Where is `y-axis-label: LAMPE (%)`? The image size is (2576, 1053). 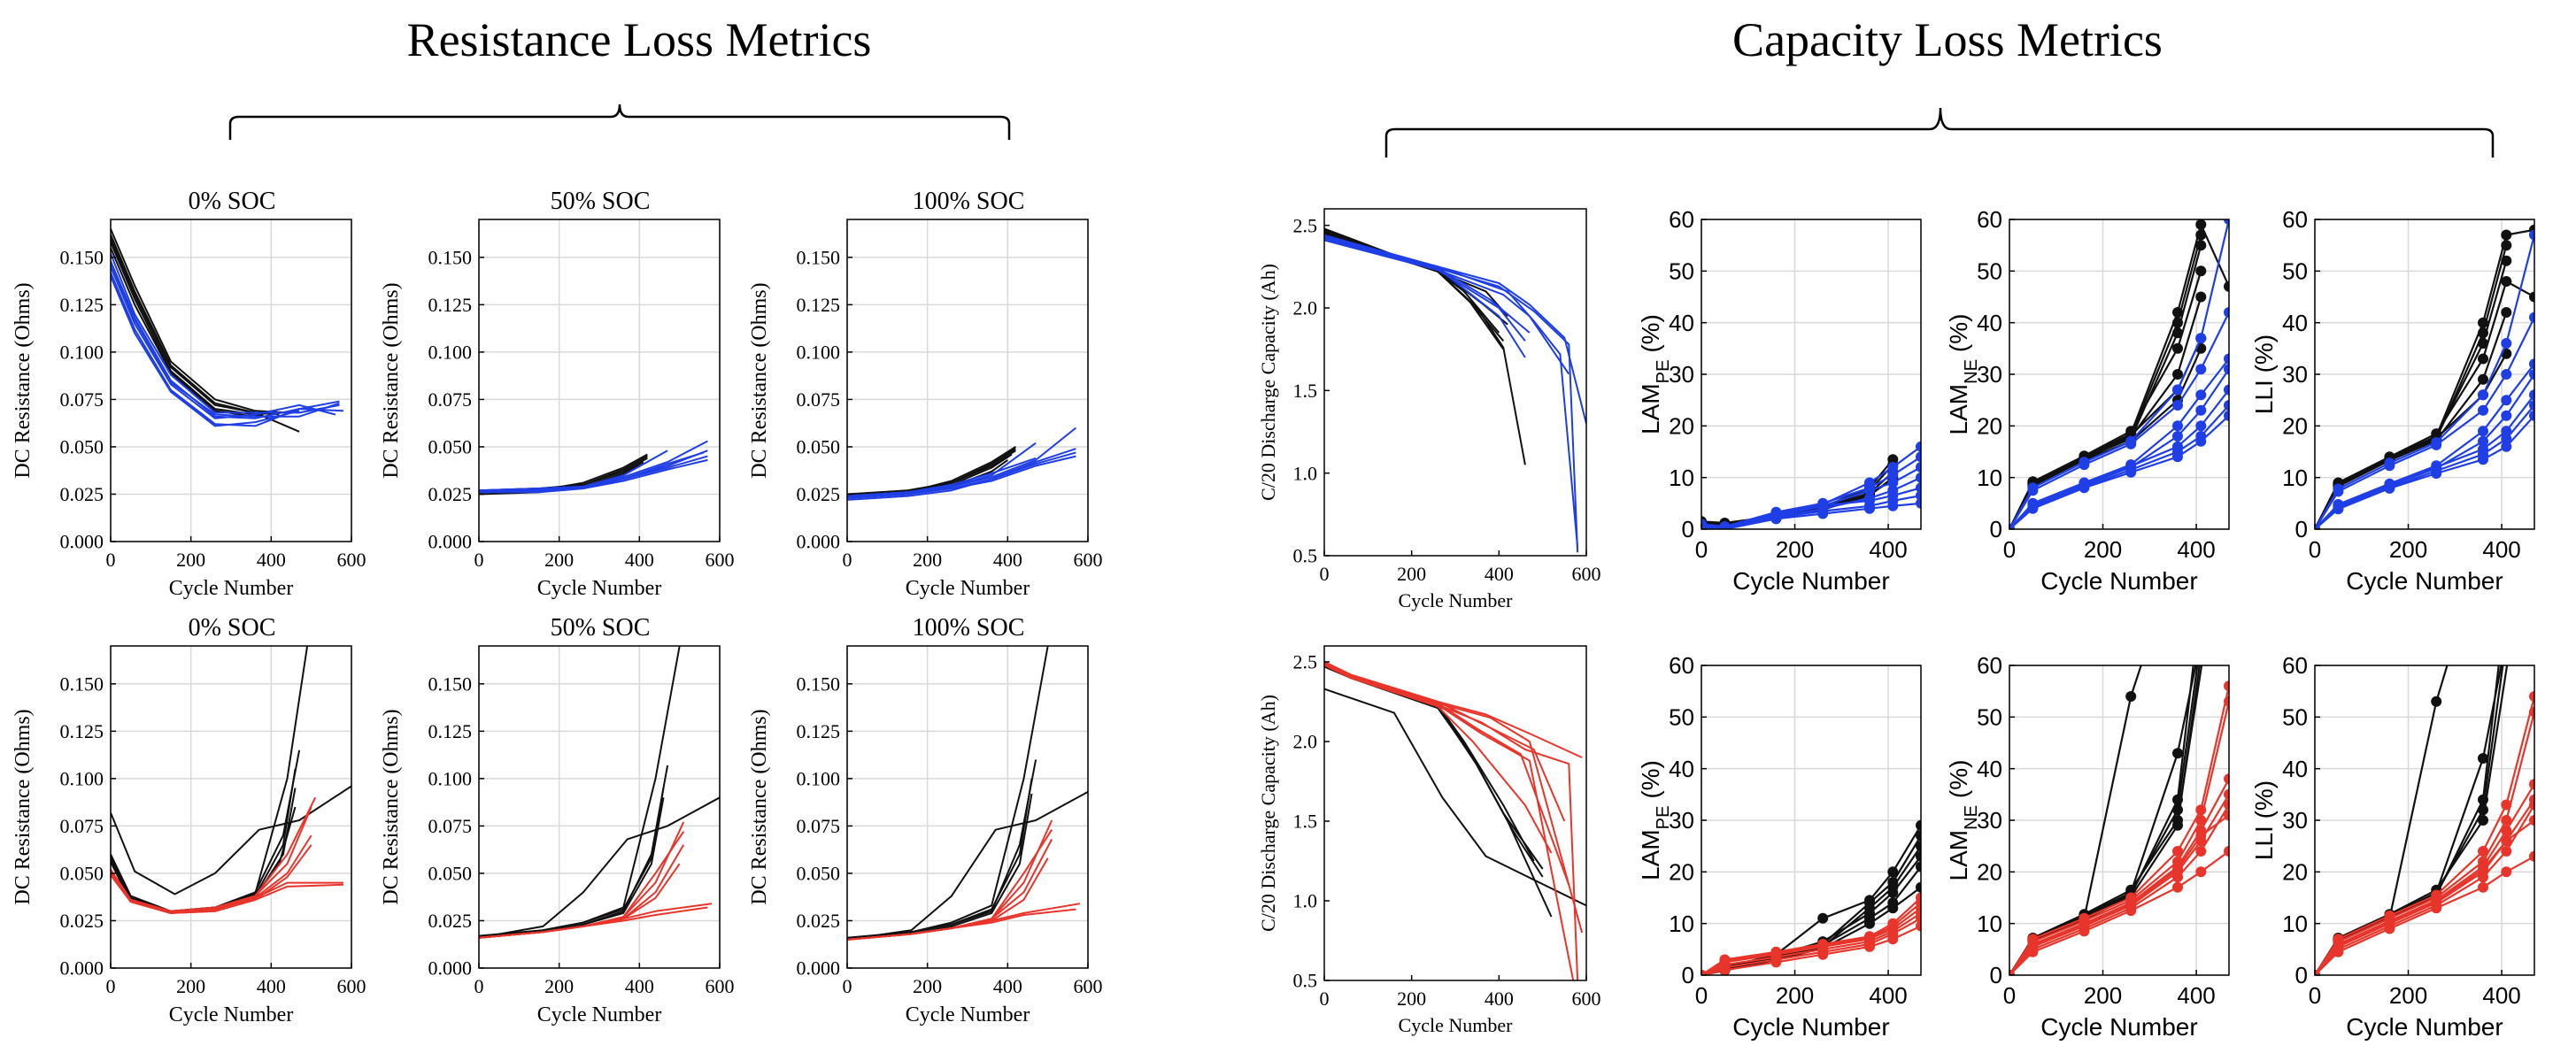
y-axis-label: LAMPE (%) is located at coordinates (1655, 820).